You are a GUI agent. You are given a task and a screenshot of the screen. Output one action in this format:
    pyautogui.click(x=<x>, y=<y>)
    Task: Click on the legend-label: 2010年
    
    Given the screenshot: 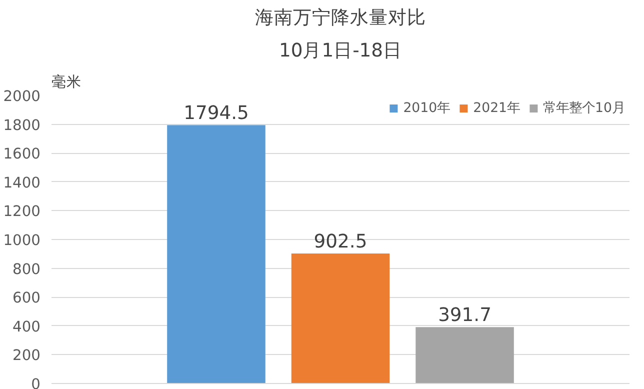 What is the action you would take?
    pyautogui.click(x=426, y=108)
    